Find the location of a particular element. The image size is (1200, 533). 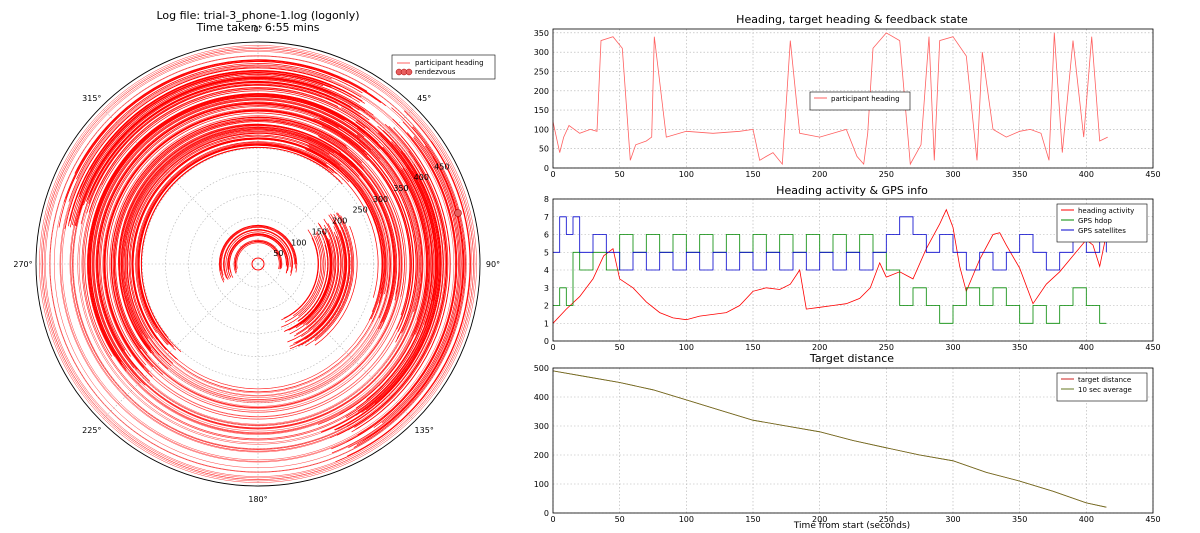

polar-angle-label: 0° is located at coordinates (257, 29).